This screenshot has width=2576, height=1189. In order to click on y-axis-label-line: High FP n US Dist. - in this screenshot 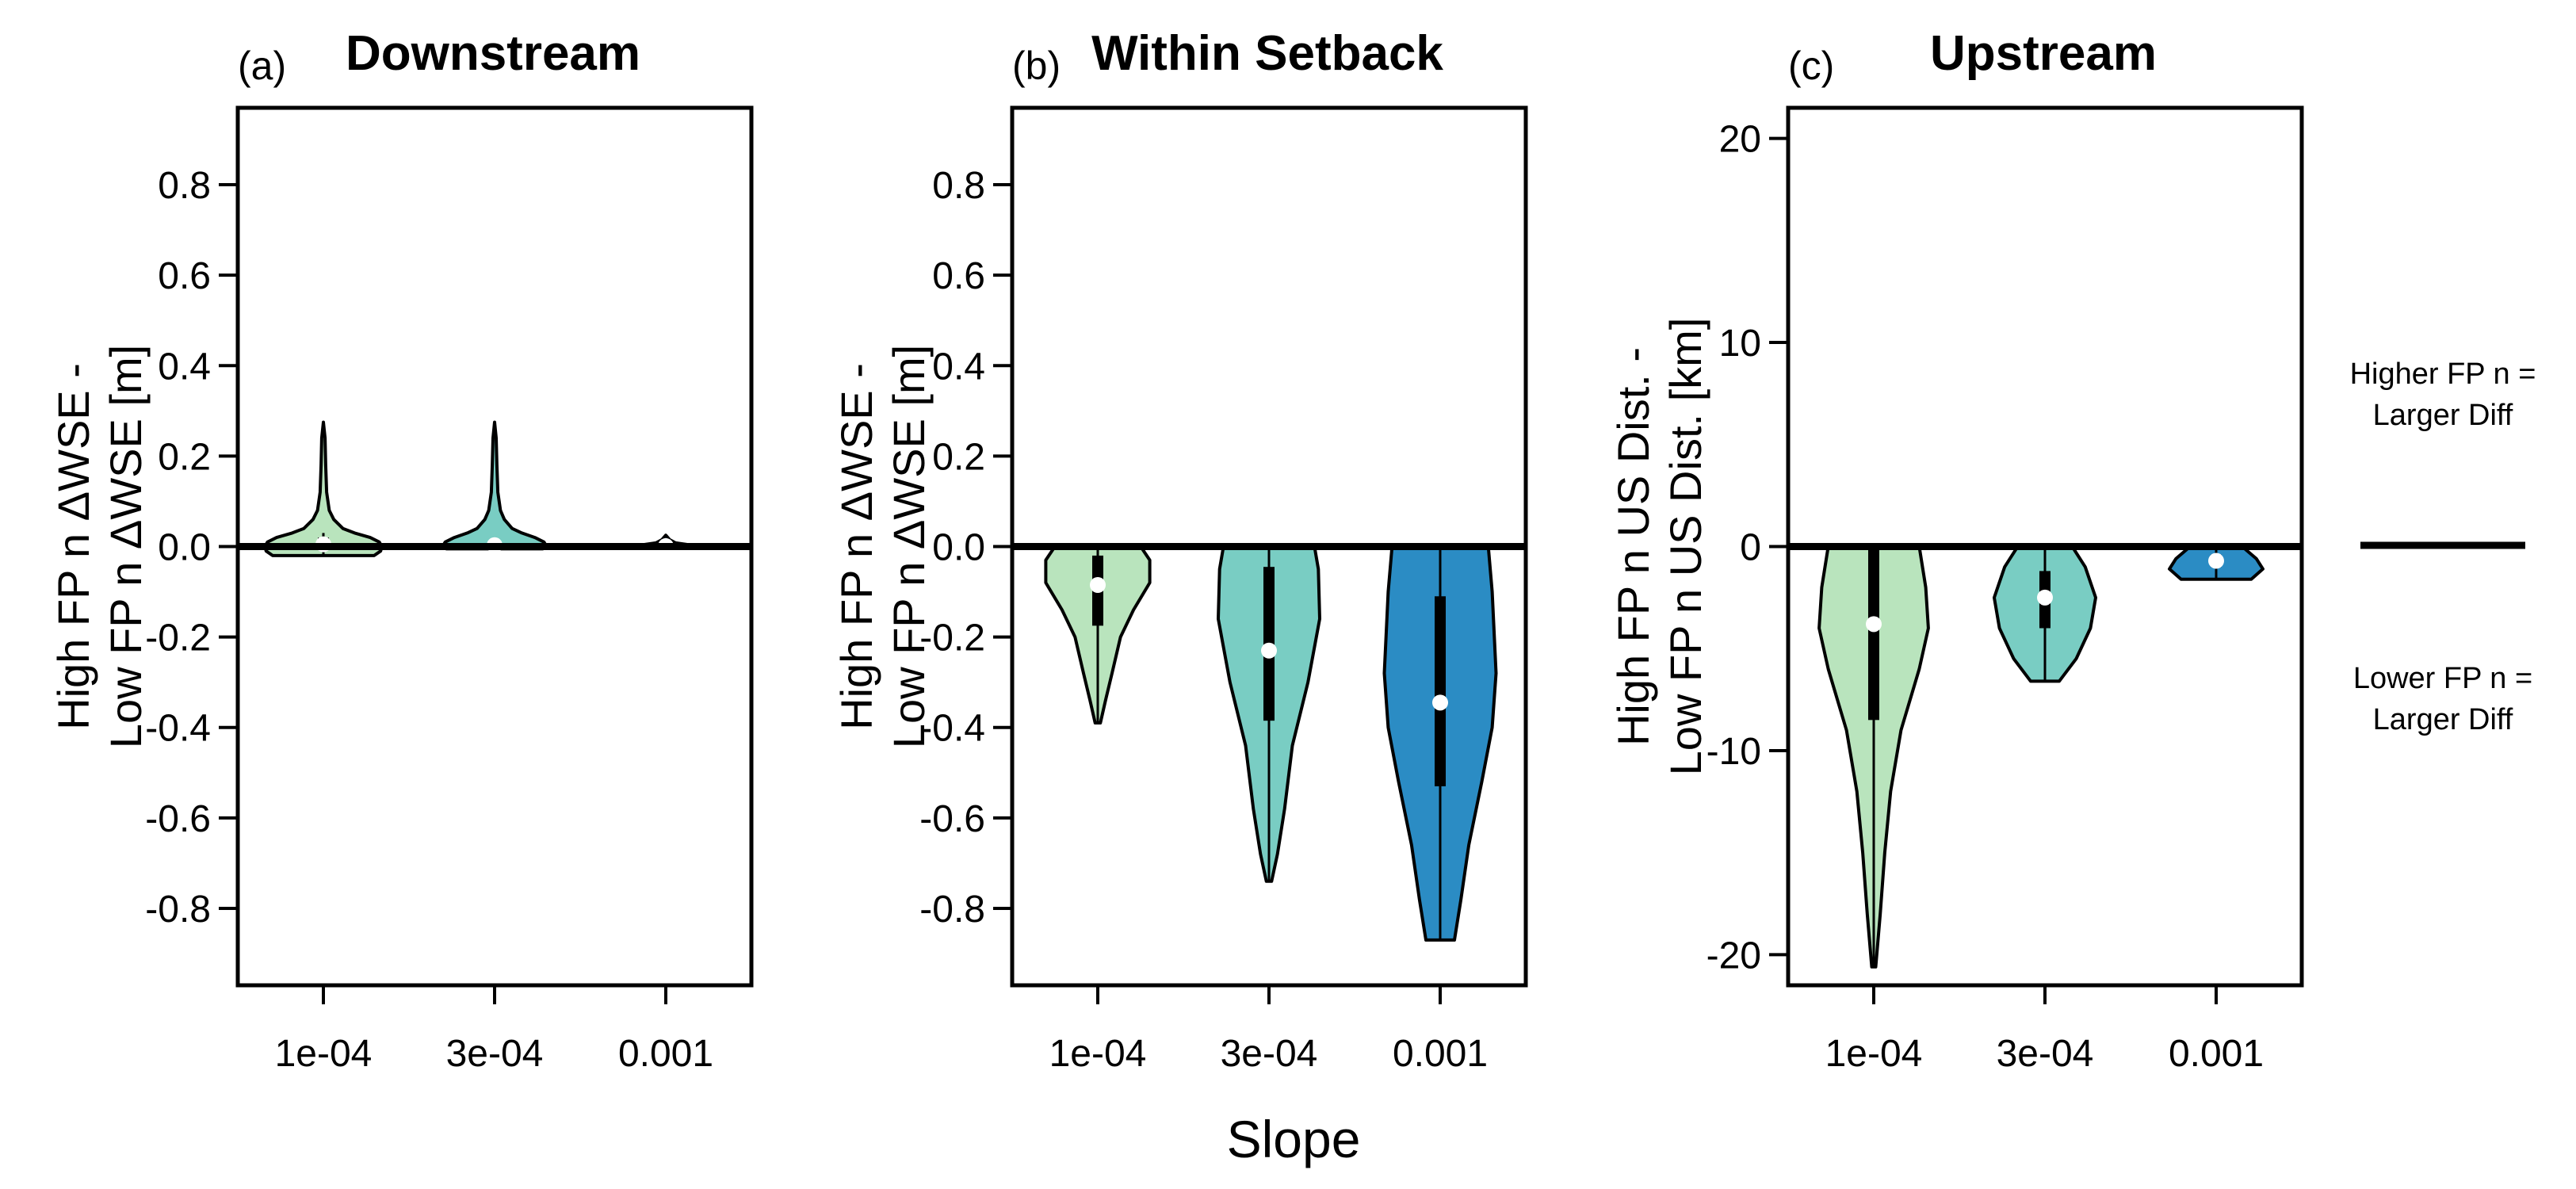, I will do `click(1633, 546)`.